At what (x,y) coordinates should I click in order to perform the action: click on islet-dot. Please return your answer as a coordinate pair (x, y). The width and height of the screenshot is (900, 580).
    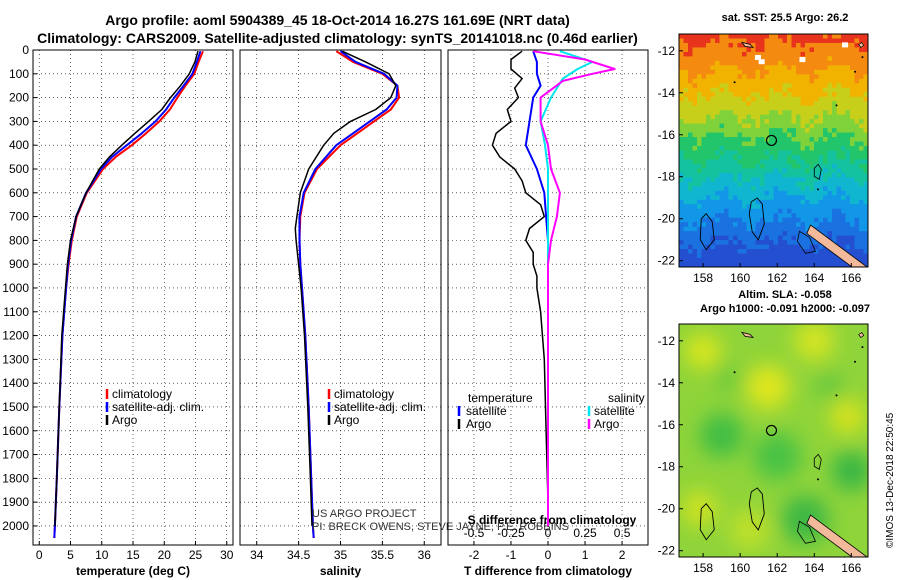
    Looking at the image, I should click on (855, 361).